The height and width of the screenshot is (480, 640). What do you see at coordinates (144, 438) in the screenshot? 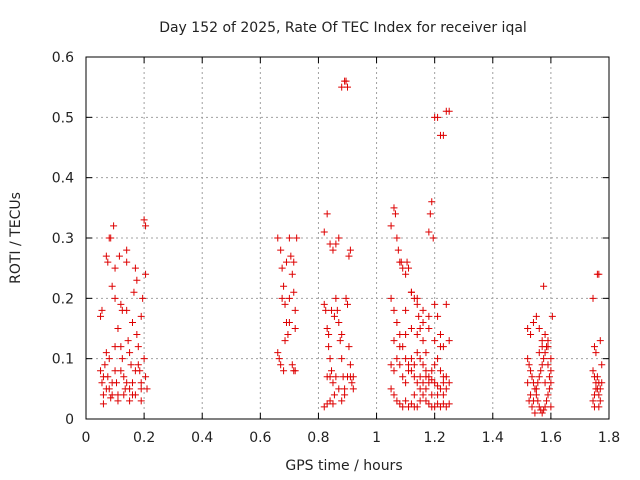
I see `x-tick-label: 0.2` at bounding box center [144, 438].